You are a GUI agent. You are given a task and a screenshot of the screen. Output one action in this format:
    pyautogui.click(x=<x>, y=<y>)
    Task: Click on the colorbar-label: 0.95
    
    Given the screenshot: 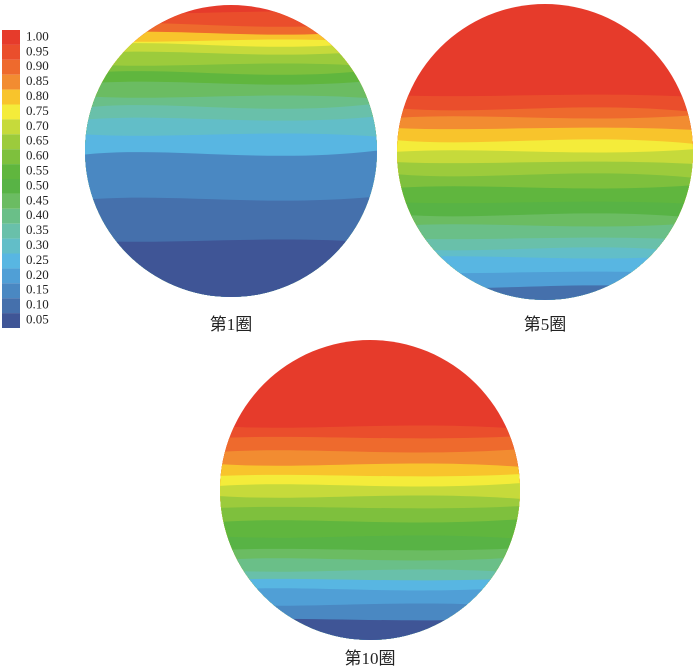 What is the action you would take?
    pyautogui.click(x=37, y=50)
    